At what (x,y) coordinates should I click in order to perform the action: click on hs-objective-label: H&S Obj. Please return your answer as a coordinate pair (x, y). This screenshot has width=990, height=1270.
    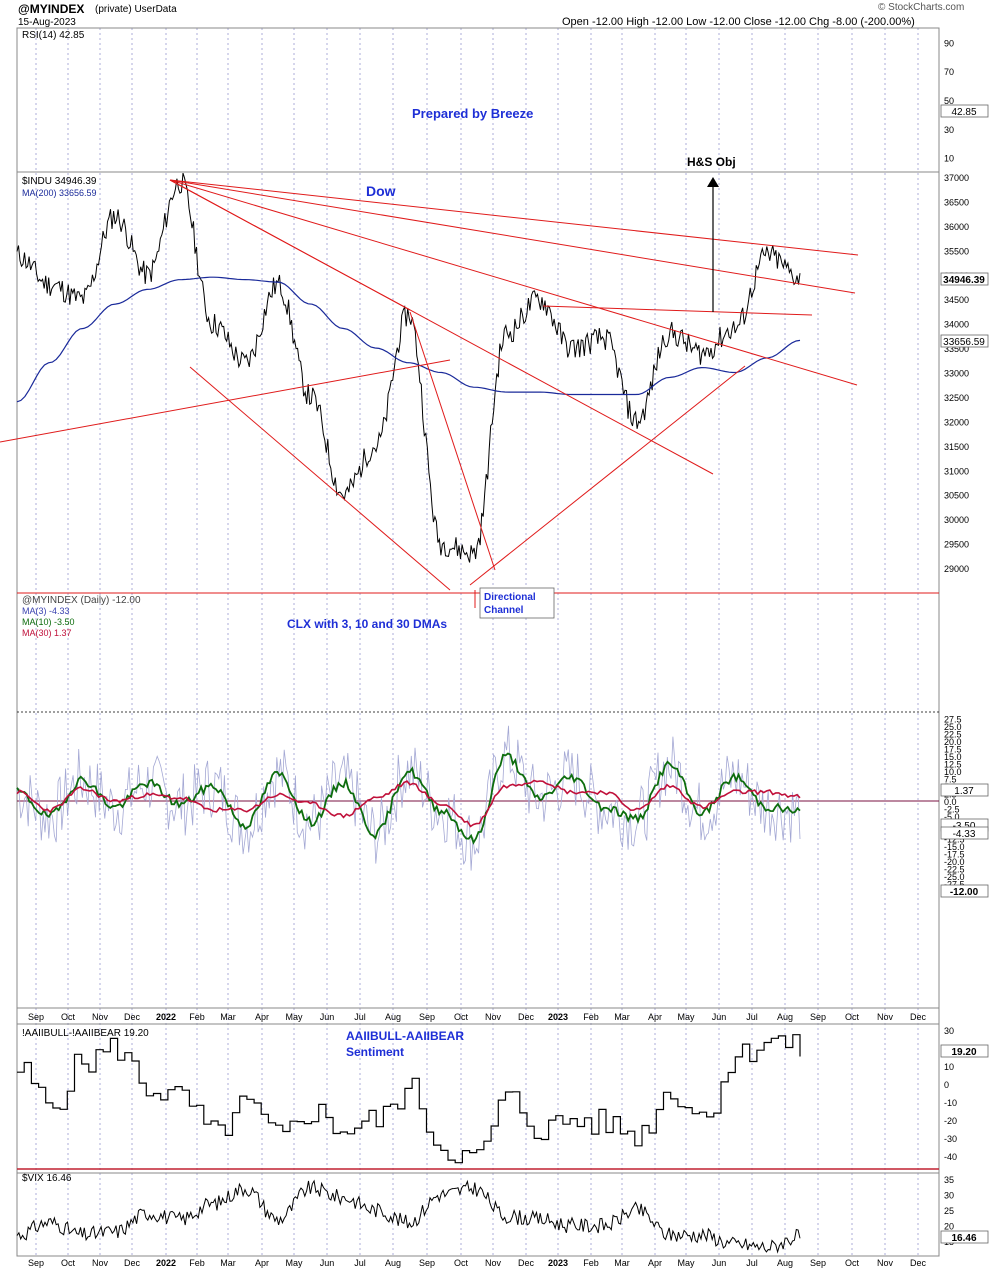
    Looking at the image, I should click on (711, 162).